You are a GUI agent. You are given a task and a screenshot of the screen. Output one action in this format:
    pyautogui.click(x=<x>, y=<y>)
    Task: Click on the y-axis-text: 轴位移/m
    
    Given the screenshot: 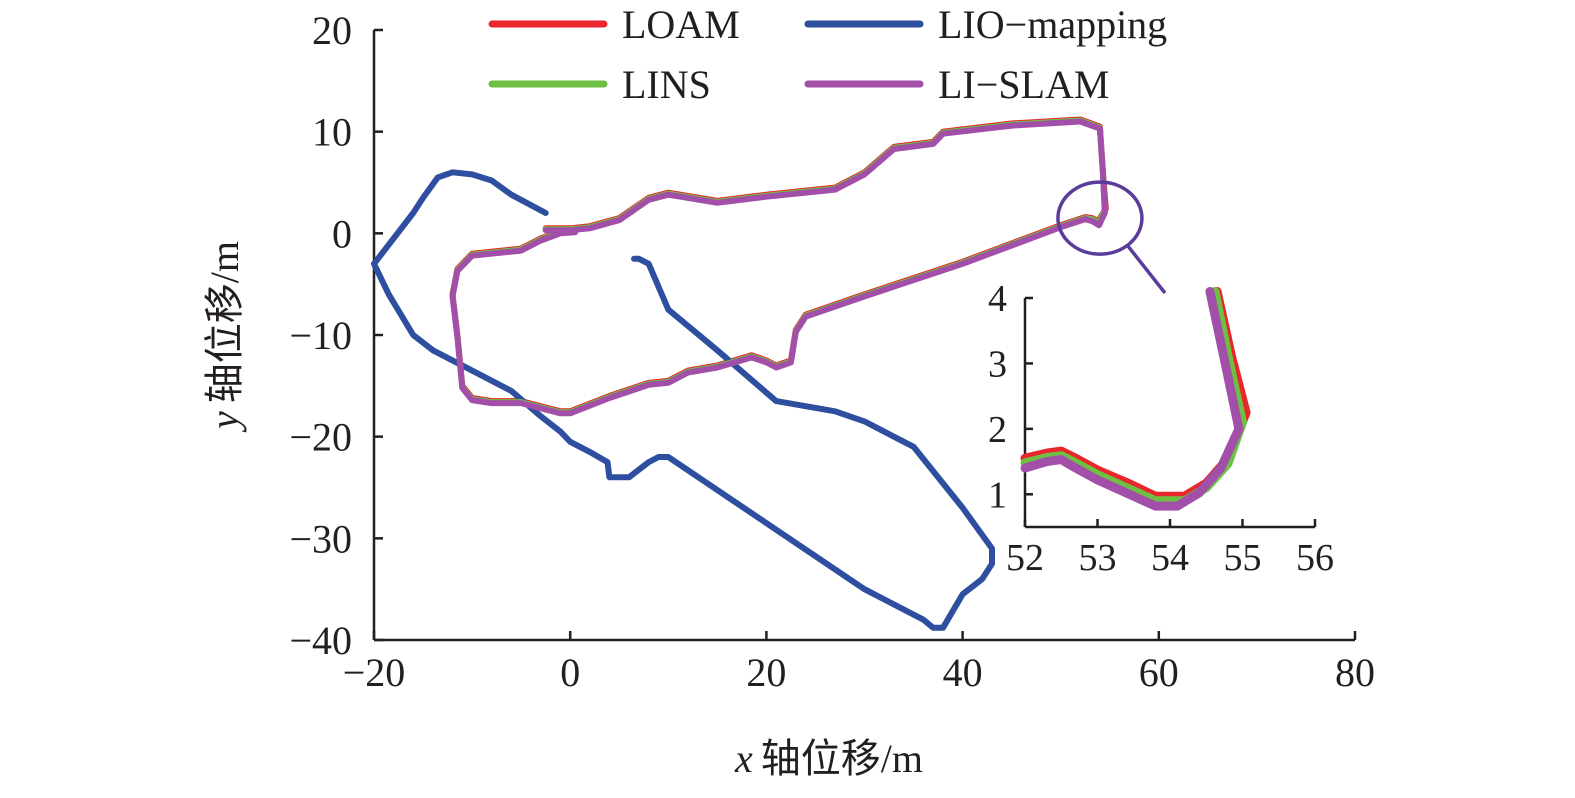 What is the action you would take?
    pyautogui.click(x=224, y=322)
    